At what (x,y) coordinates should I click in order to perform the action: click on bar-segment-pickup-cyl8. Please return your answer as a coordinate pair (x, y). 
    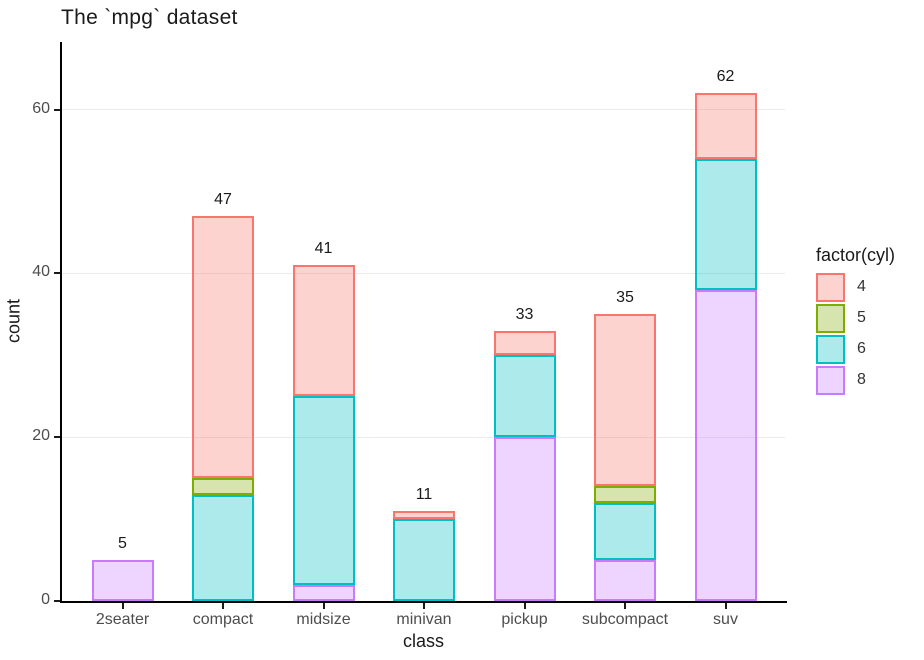
    Looking at the image, I should click on (524, 519).